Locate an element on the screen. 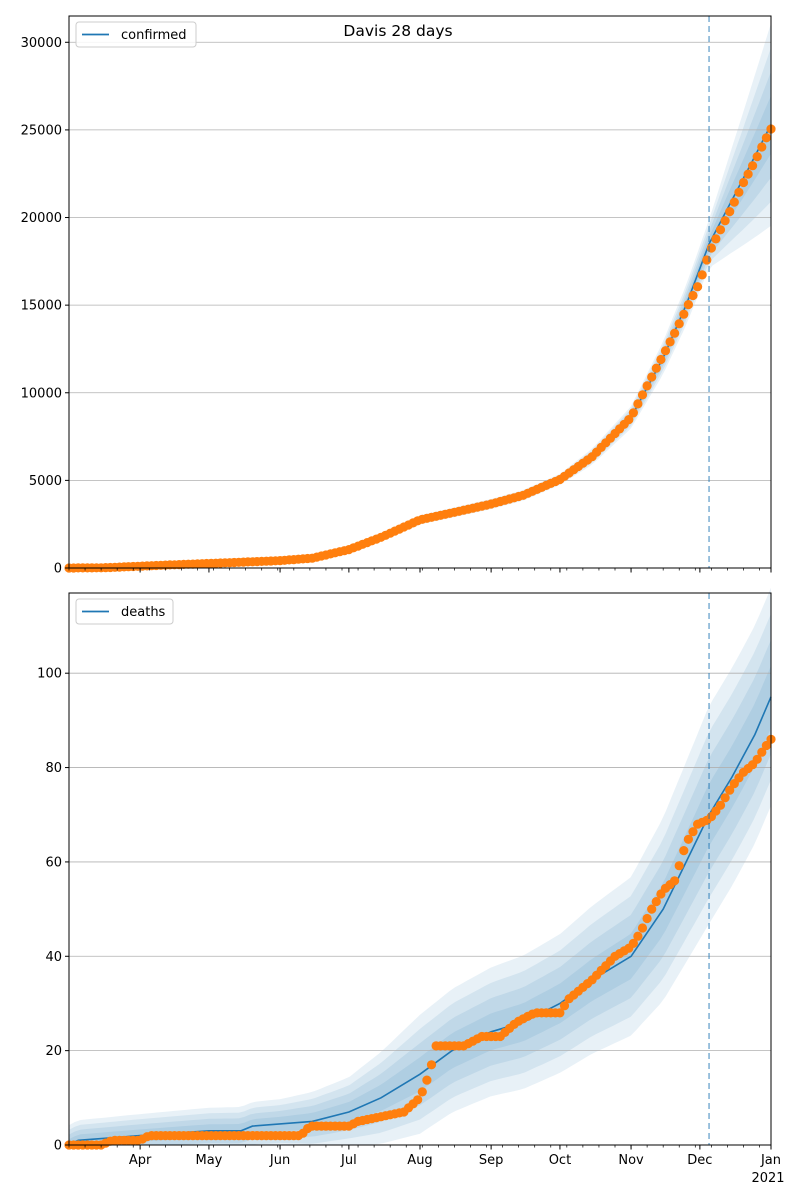 This screenshot has width=800, height=1200. y-tick-label: 20 is located at coordinates (53, 1051).